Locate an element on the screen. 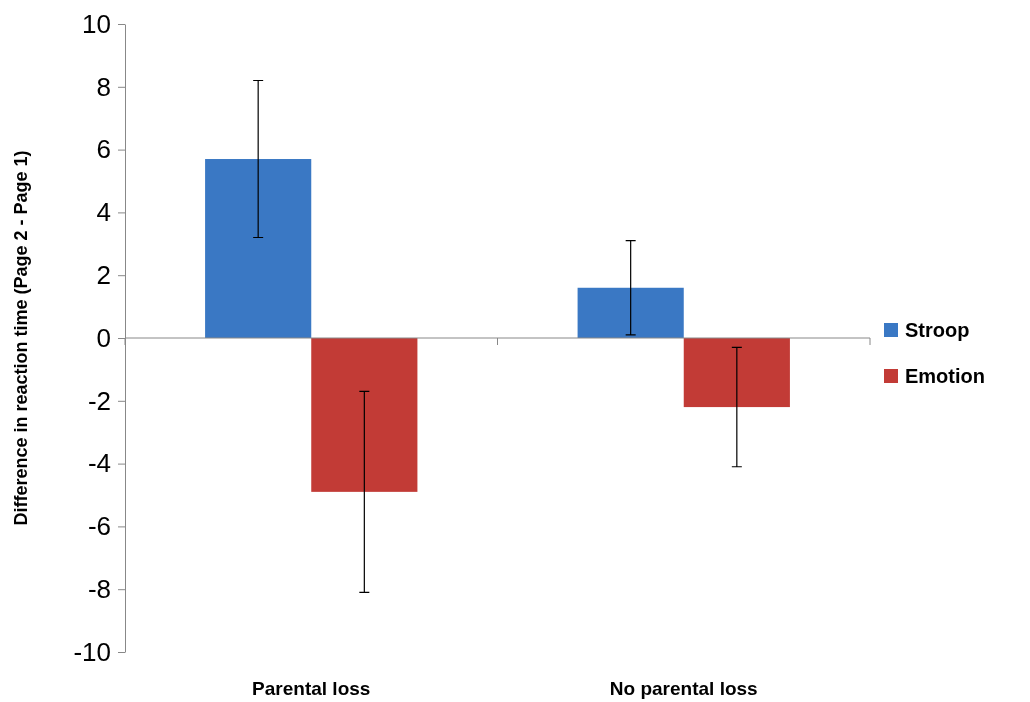 The image size is (1030, 702). y-tick-label: 10 is located at coordinates (96, 23).